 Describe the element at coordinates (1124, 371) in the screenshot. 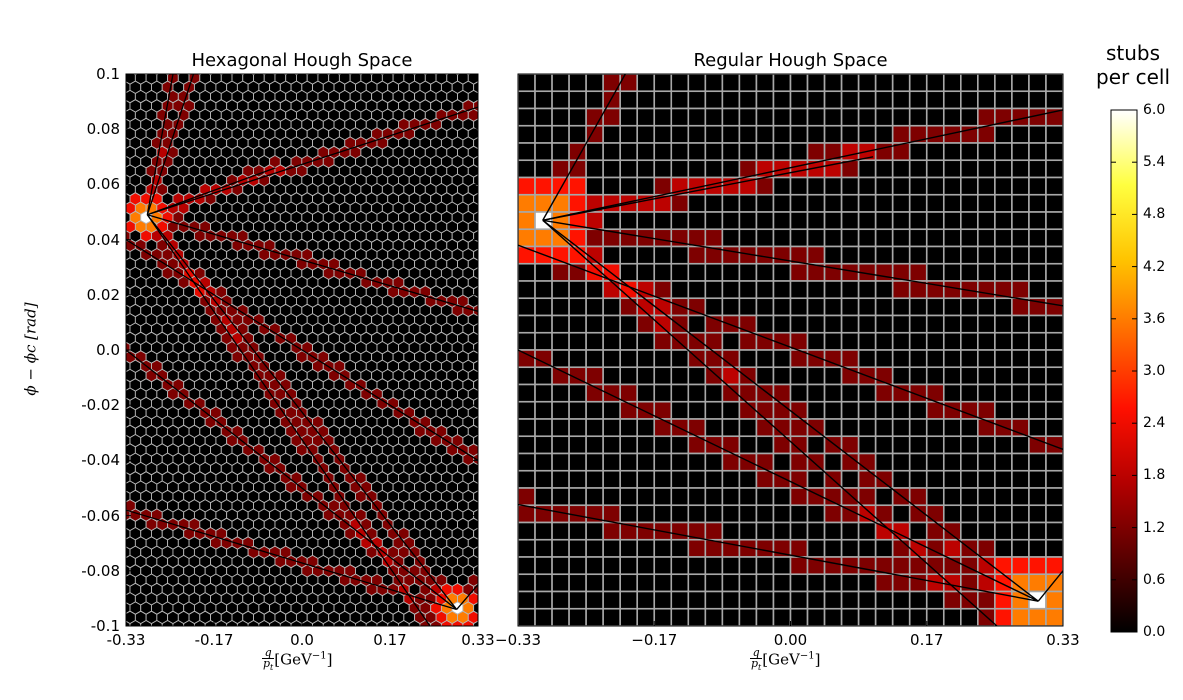

I see `colorbar` at that location.